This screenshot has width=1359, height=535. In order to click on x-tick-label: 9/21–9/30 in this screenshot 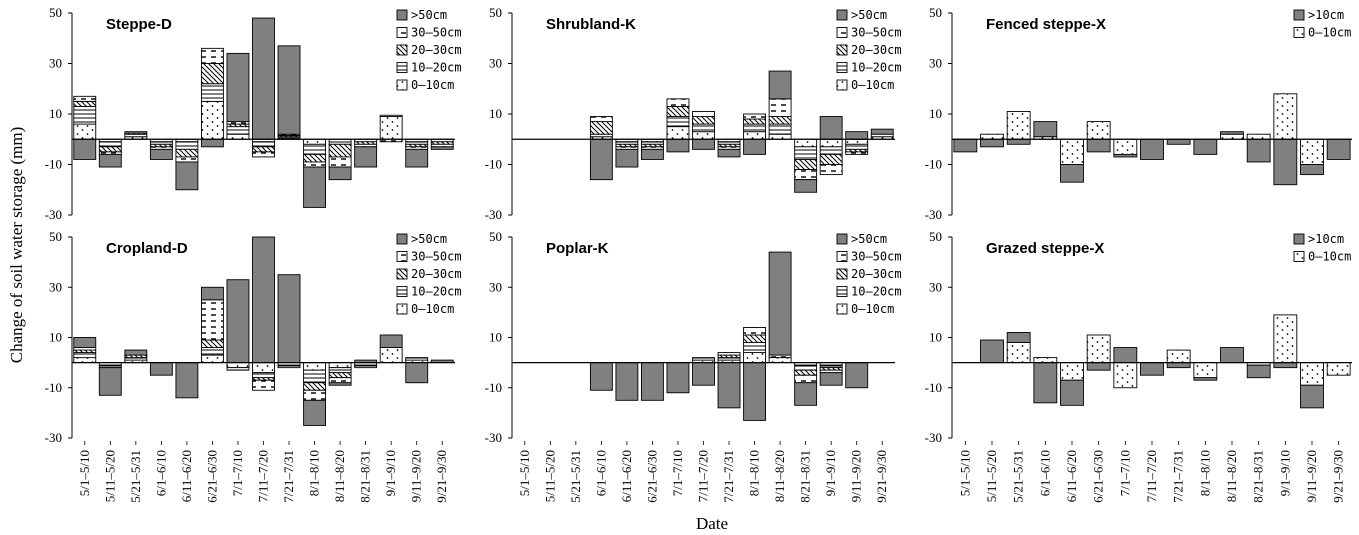, I will do `click(1338, 476)`.